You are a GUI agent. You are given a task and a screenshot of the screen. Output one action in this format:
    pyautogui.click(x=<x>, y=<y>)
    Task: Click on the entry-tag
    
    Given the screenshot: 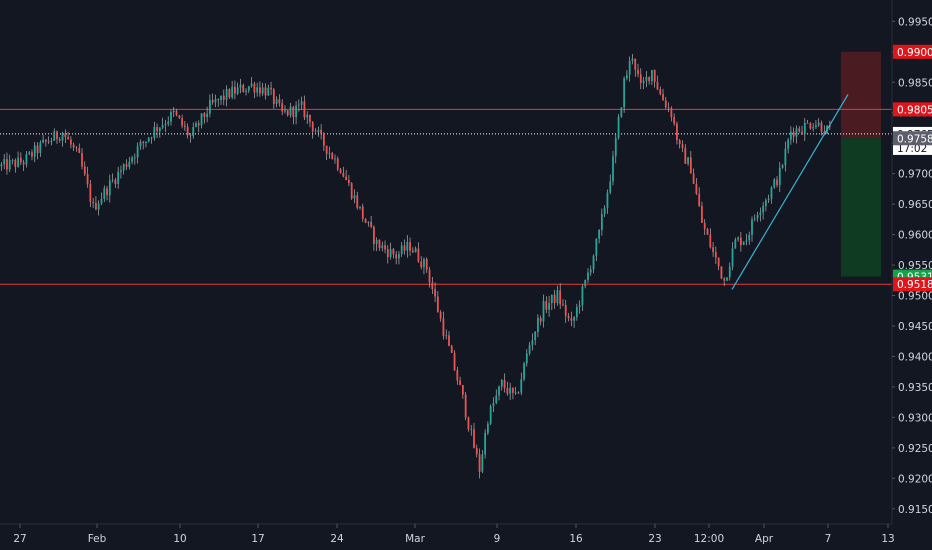 What is the action you would take?
    pyautogui.click(x=912, y=138)
    